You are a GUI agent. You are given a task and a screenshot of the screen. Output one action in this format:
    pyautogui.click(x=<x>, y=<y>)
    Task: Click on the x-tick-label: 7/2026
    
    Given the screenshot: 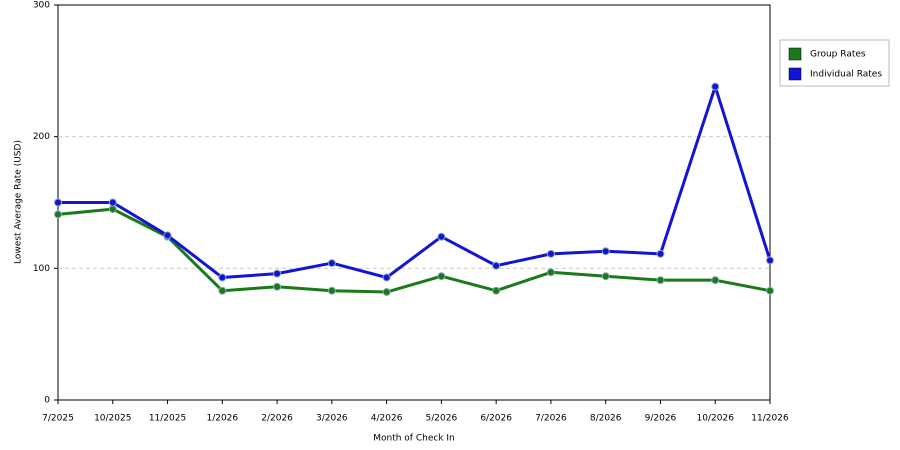 What is the action you would take?
    pyautogui.click(x=551, y=419)
    